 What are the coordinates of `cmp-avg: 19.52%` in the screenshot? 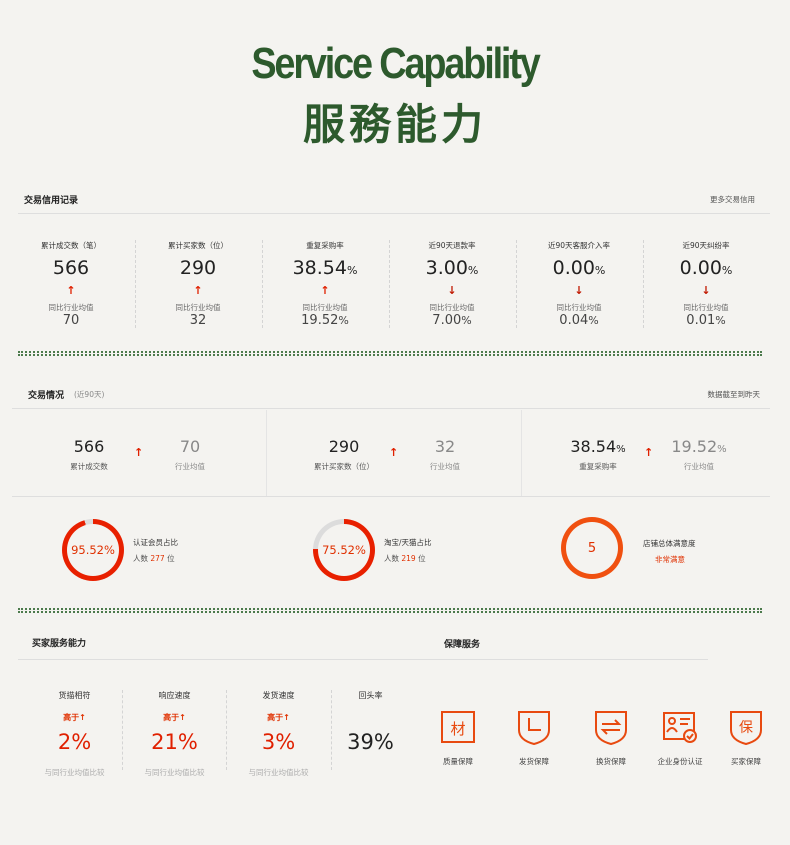 It's located at (699, 446).